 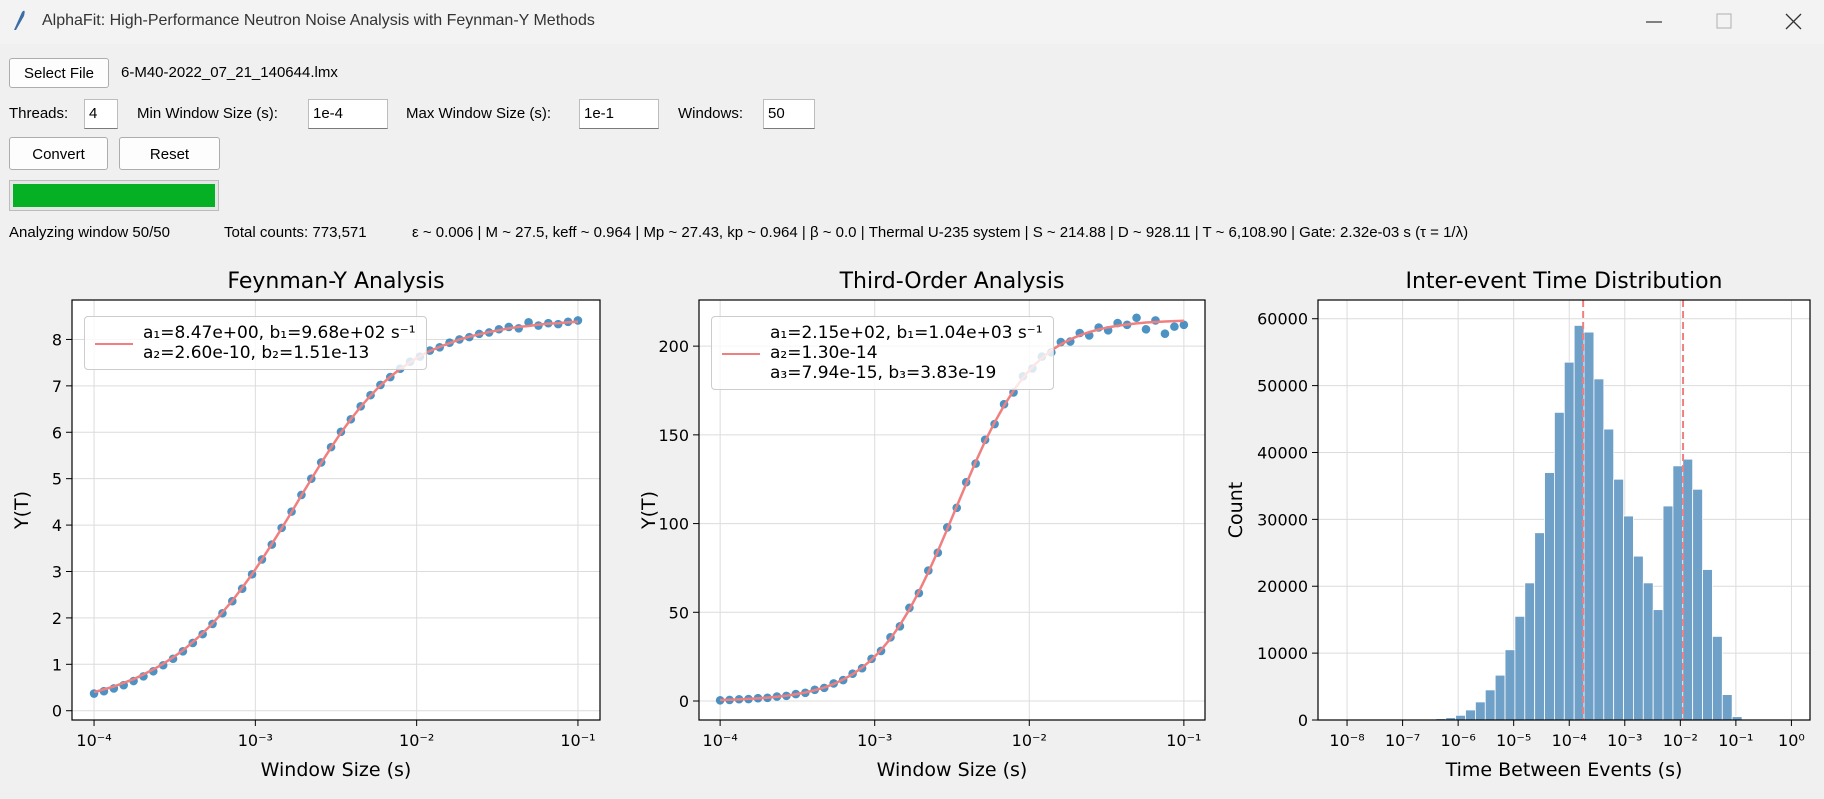 What do you see at coordinates (57, 479) in the screenshot?
I see `y-tick-label: 5` at bounding box center [57, 479].